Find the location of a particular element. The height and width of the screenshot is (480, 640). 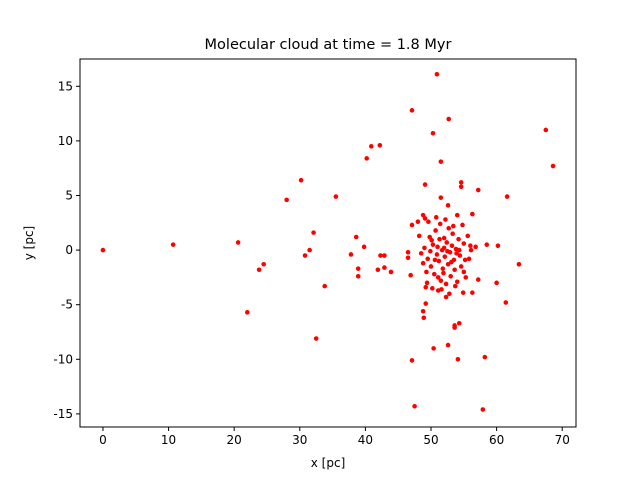

y-tick-label: -5 is located at coordinates (67, 305).